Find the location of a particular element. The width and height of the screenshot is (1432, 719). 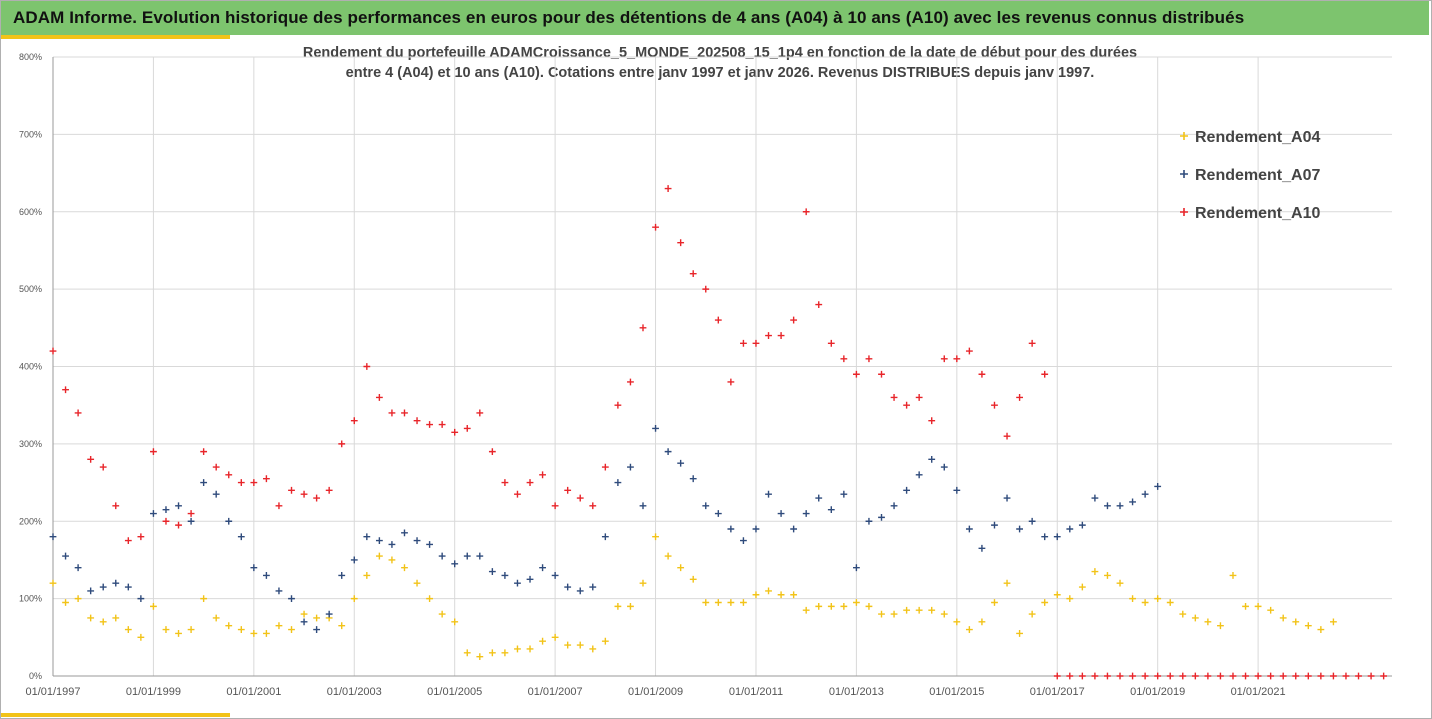

y-tick-label: 400% is located at coordinates (30, 367).